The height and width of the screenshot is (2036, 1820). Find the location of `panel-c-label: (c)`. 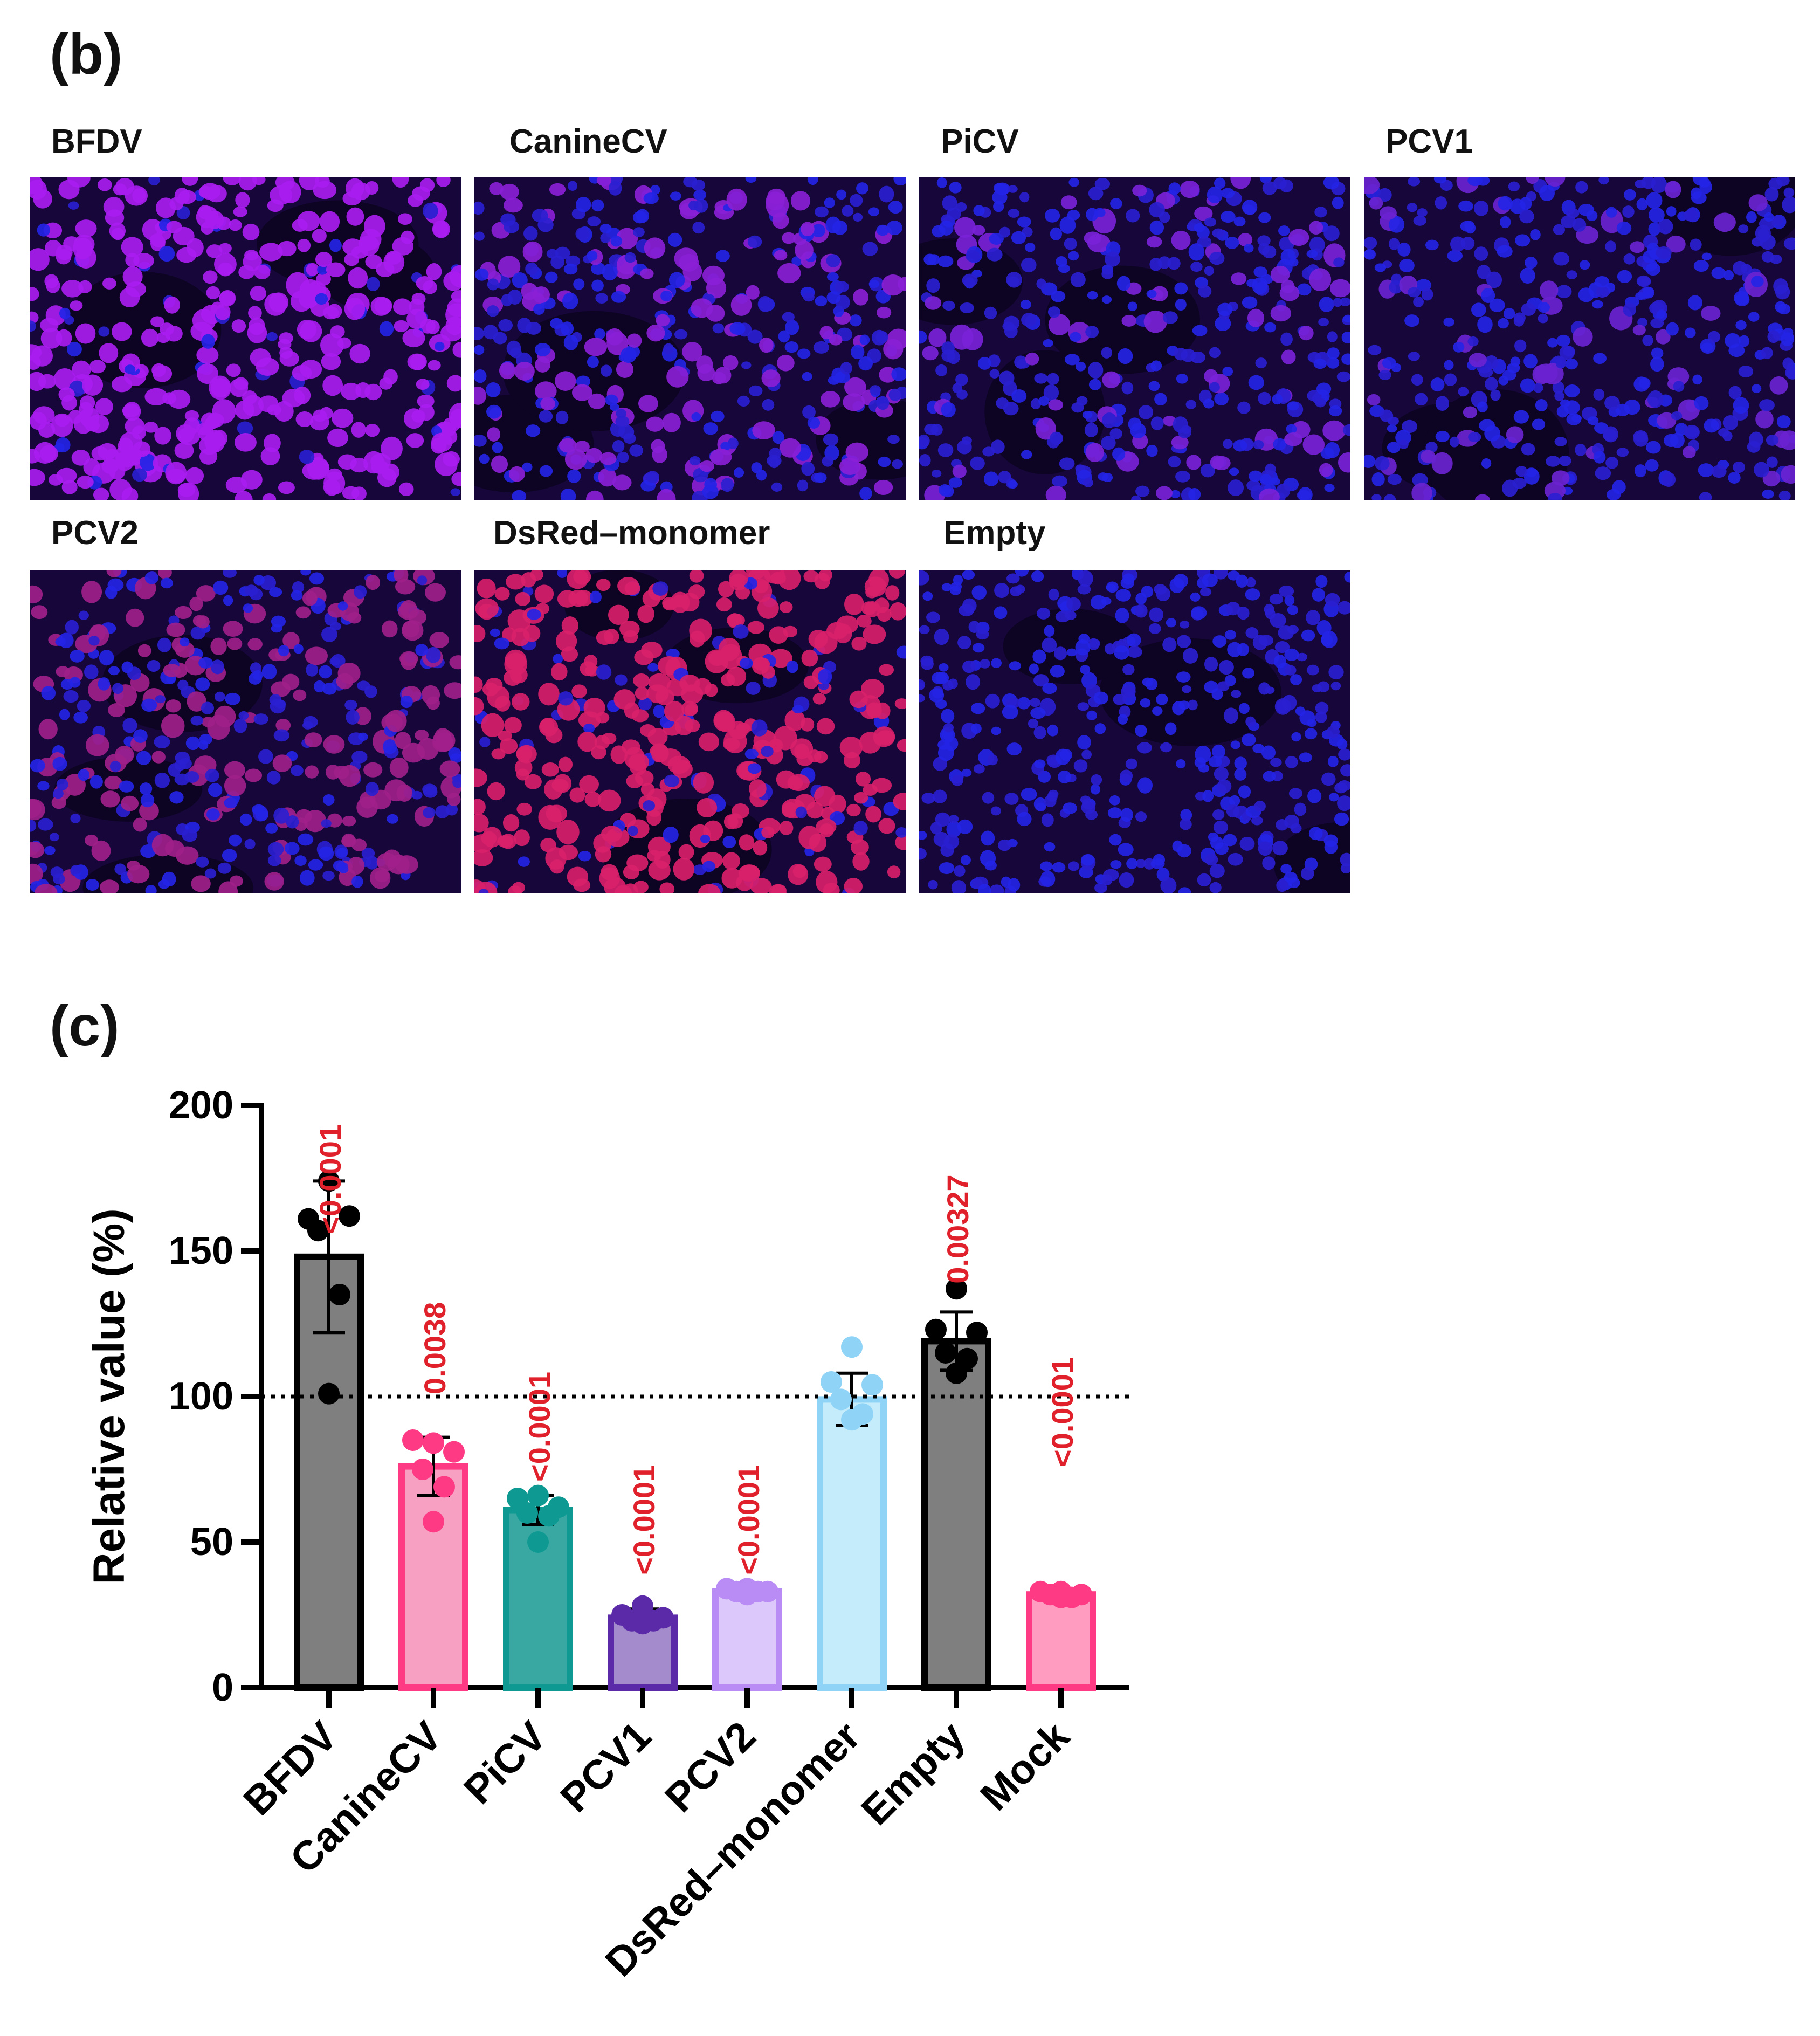

panel-c-label: (c) is located at coordinates (85, 1026).